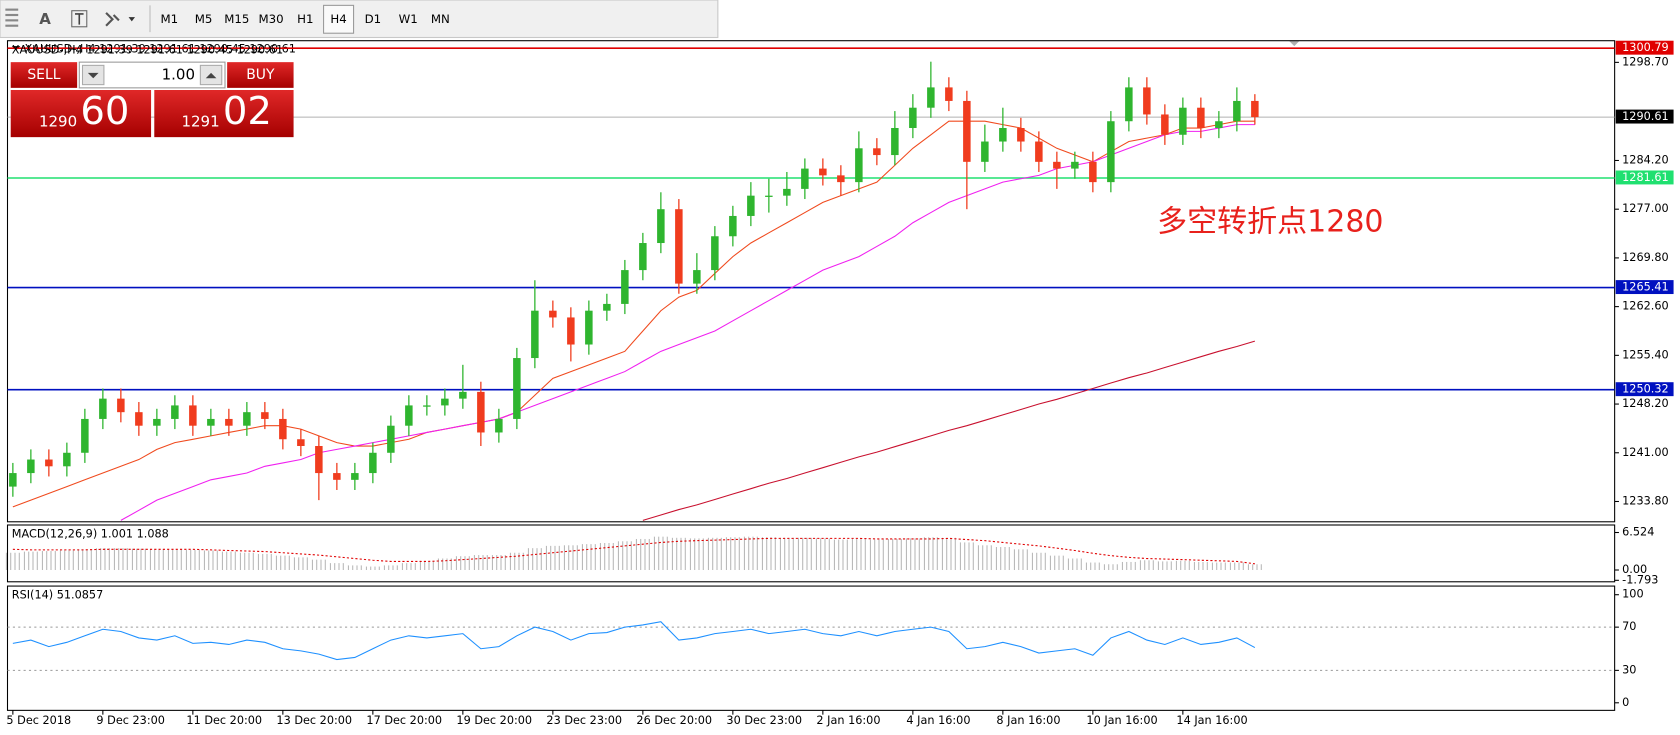 The width and height of the screenshot is (1680, 735). What do you see at coordinates (584, 720) in the screenshot?
I see `x-tick-label: 23 Dec 23:00` at bounding box center [584, 720].